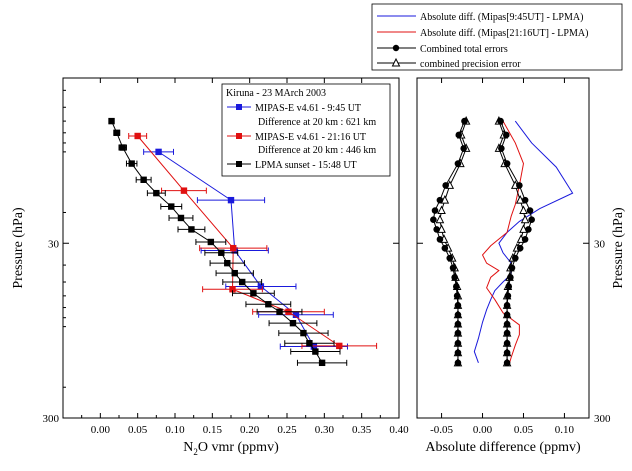 The height and width of the screenshot is (471, 632). What do you see at coordinates (213, 430) in the screenshot?
I see `left-x-tick-label: 0.15` at bounding box center [213, 430].